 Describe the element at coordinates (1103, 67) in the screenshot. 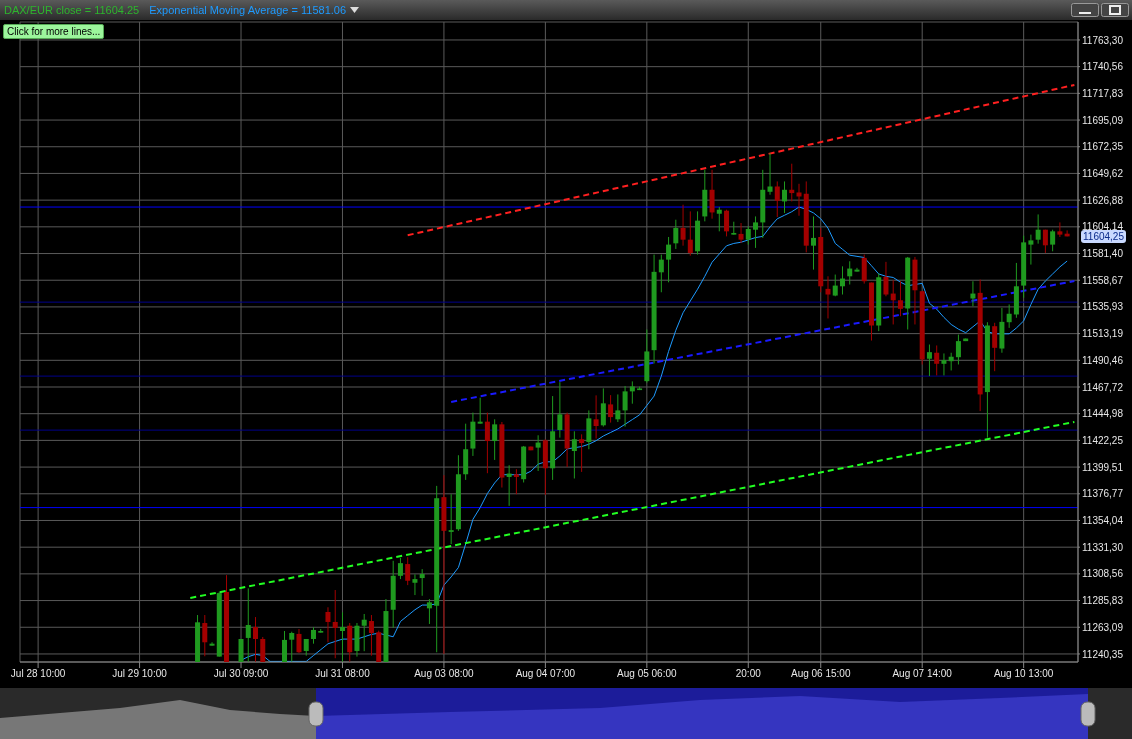

I see `y-tick-label: 11740,56` at that location.